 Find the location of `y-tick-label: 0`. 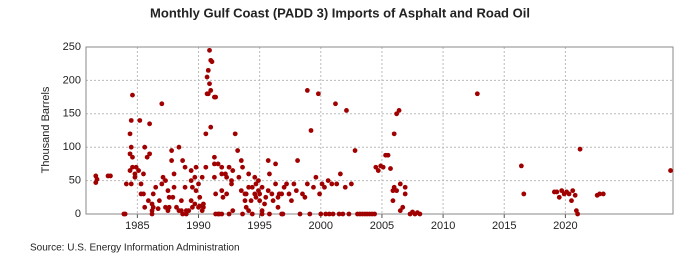

y-tick-label: 0 is located at coordinates (78, 214).